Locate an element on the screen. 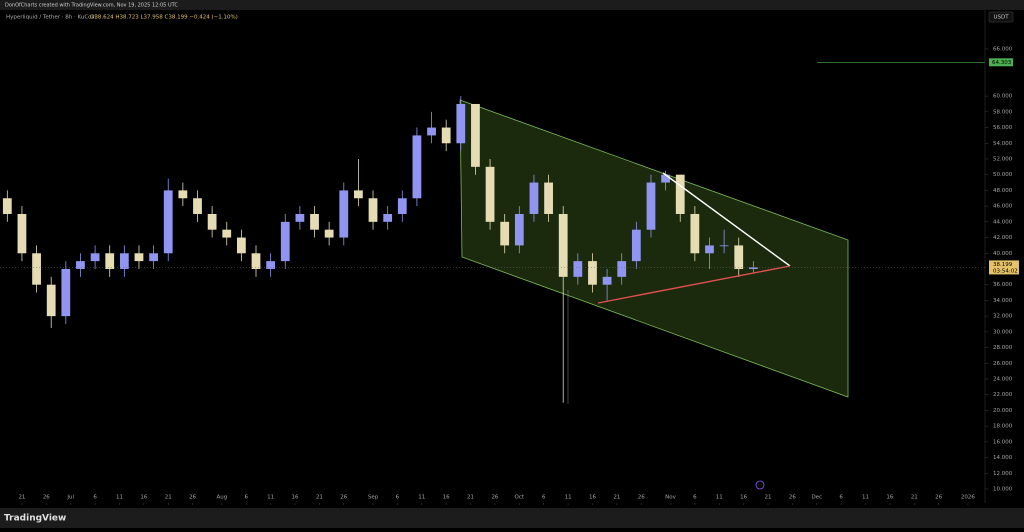  x-tick-label: Sep is located at coordinates (373, 498).